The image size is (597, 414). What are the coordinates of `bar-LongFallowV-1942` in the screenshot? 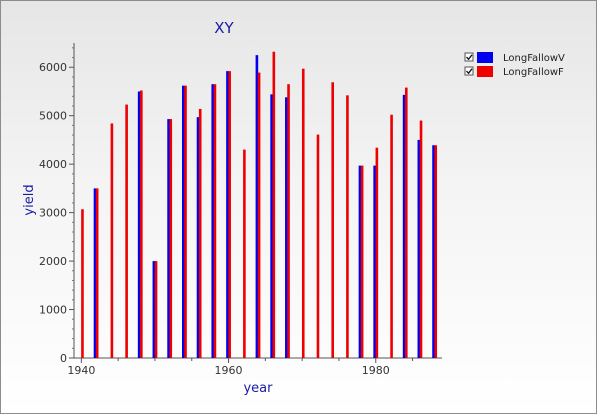 It's located at (95, 273).